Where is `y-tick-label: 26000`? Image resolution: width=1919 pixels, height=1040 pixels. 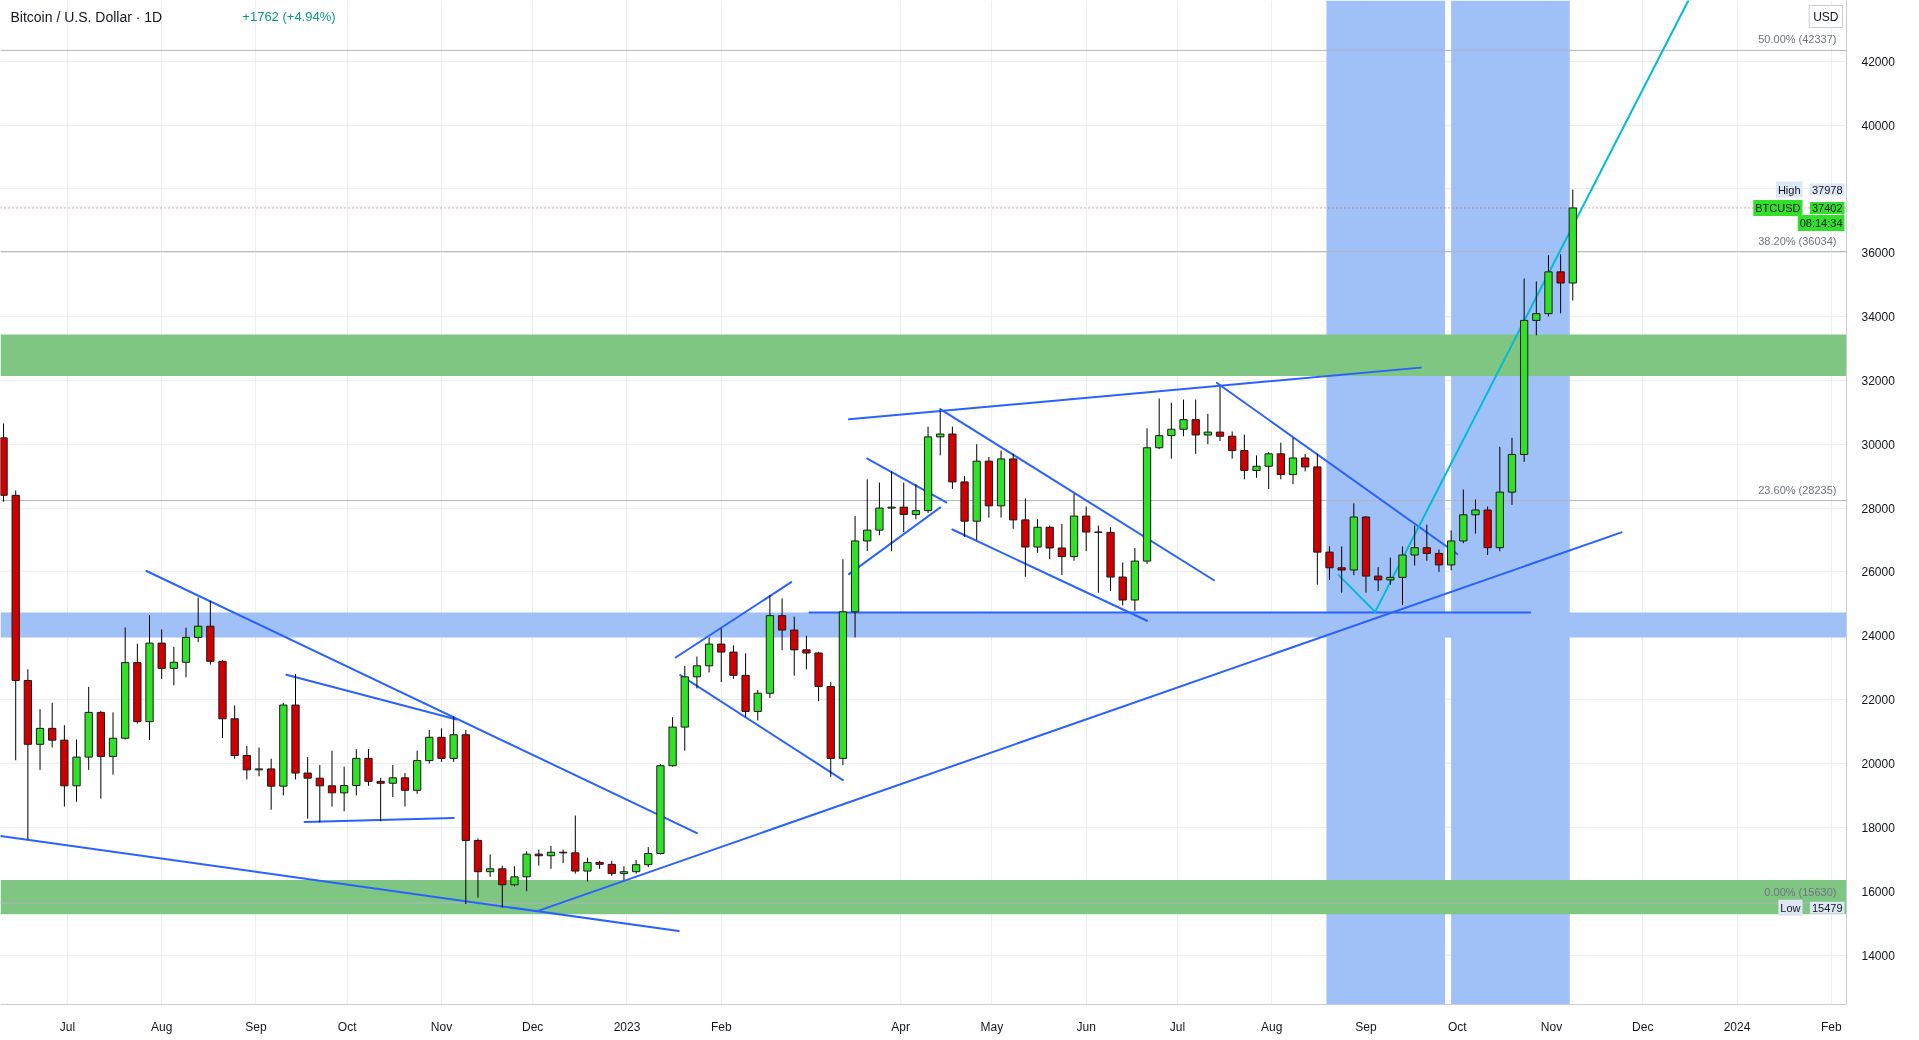 y-tick-label: 26000 is located at coordinates (1878, 572).